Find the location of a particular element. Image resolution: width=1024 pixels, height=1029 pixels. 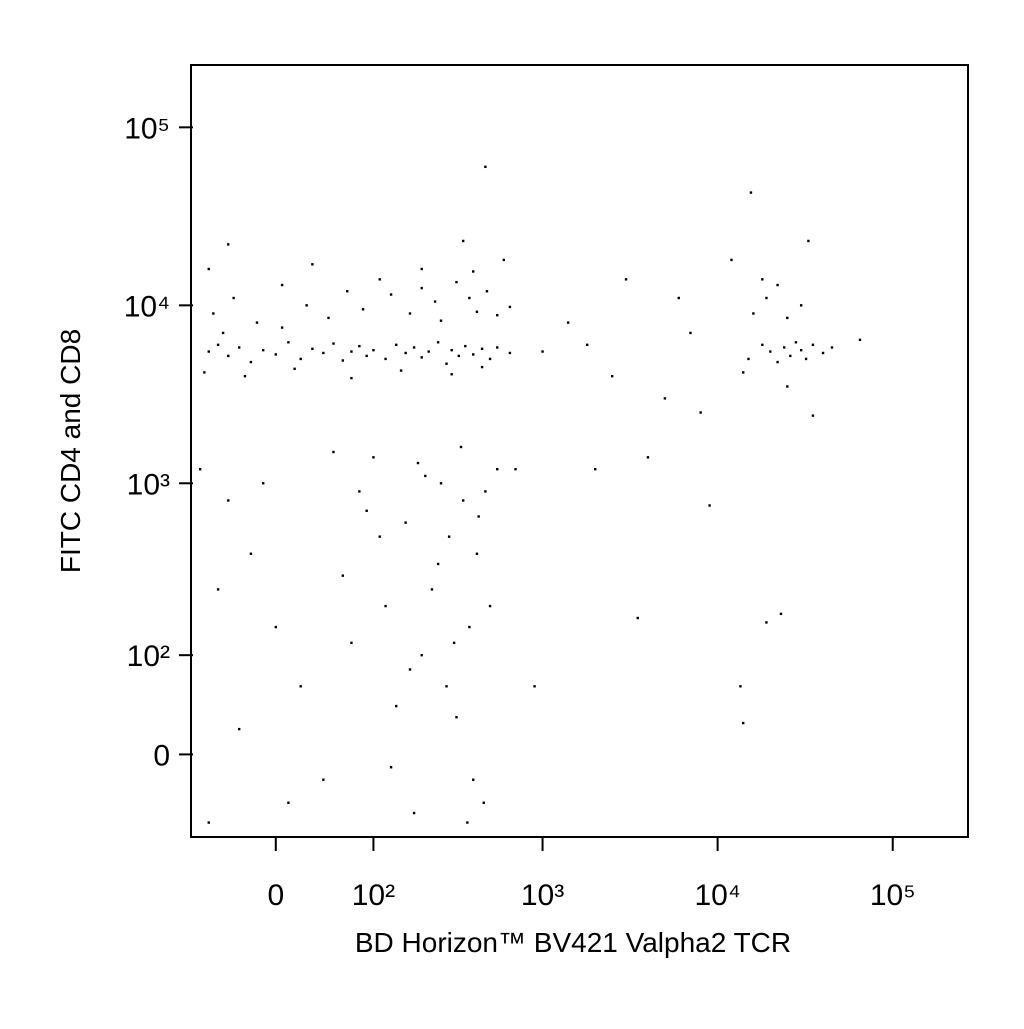

x-tick-label: 10² is located at coordinates (373, 895).